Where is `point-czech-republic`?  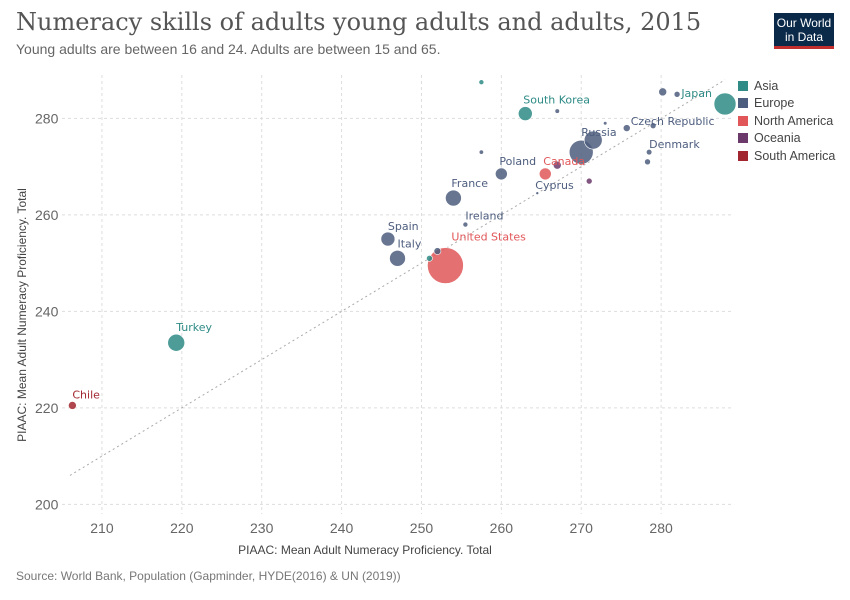
point-czech-republic is located at coordinates (626, 128).